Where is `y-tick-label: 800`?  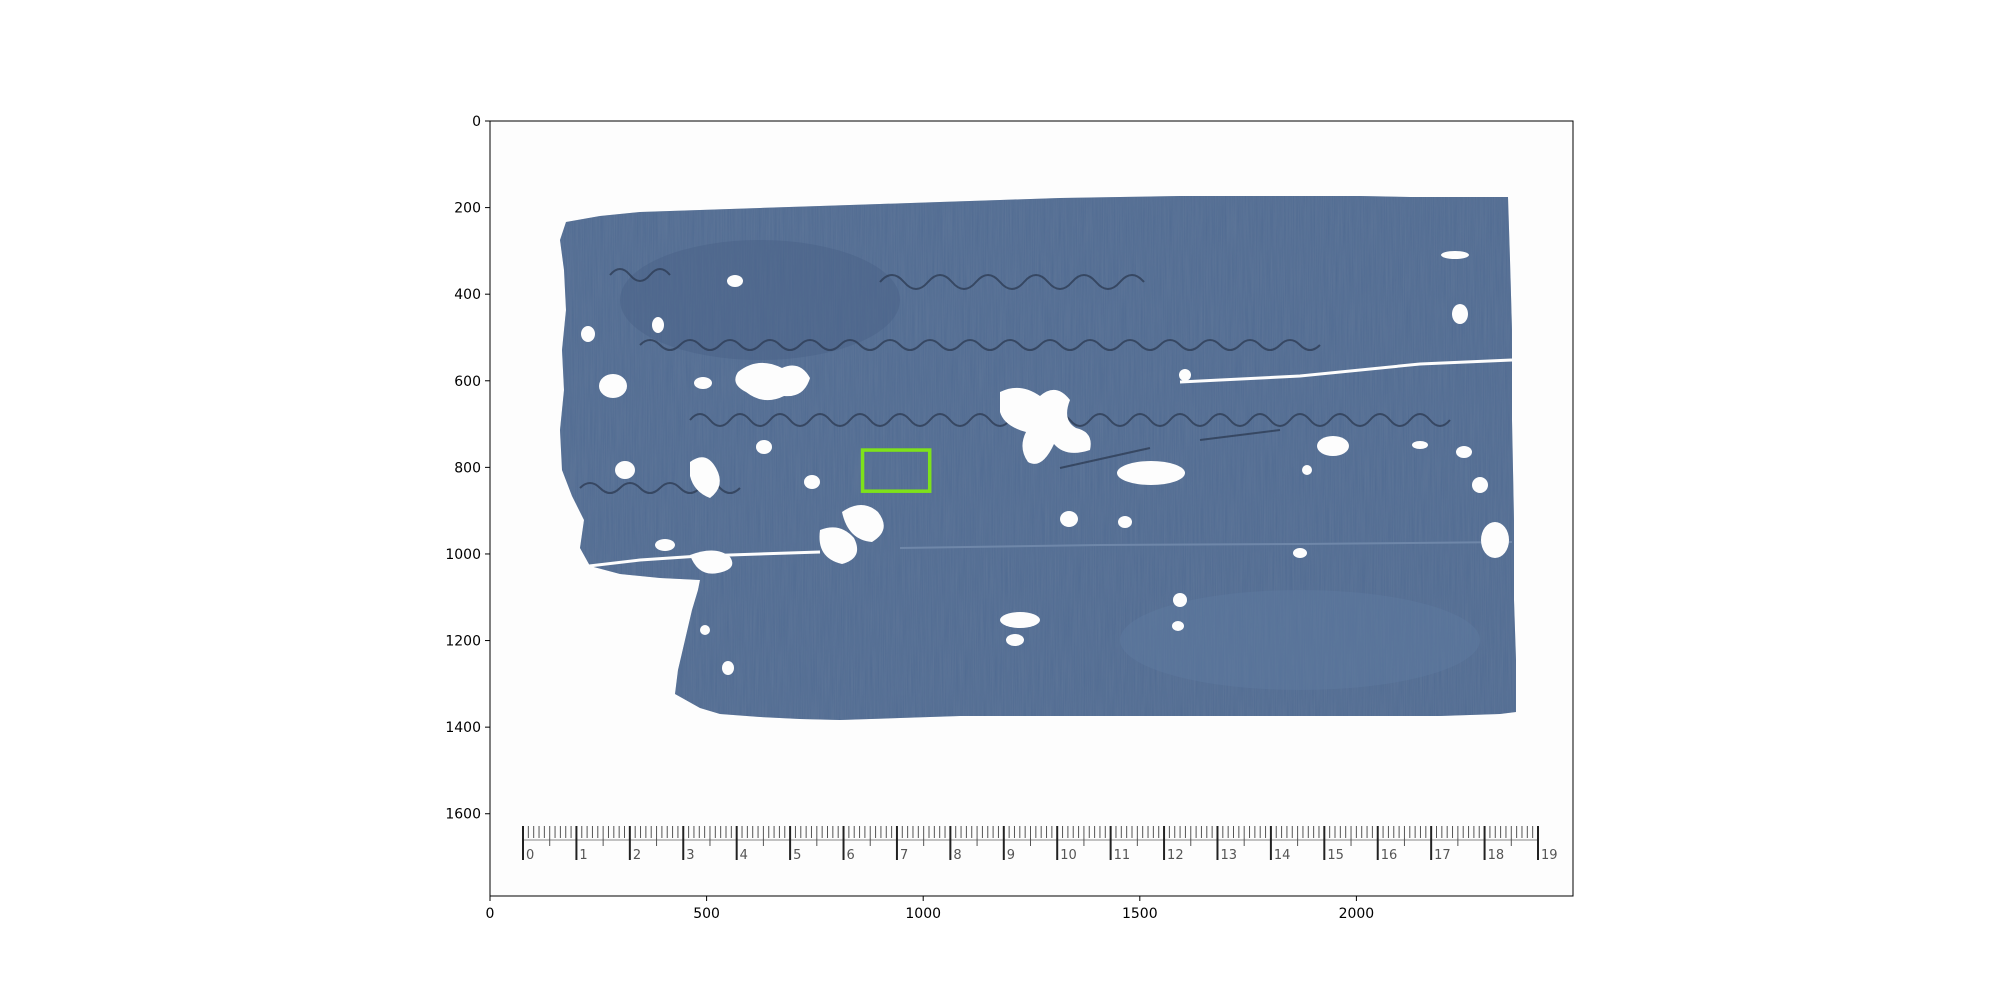 y-tick-label: 800 is located at coordinates (467, 468).